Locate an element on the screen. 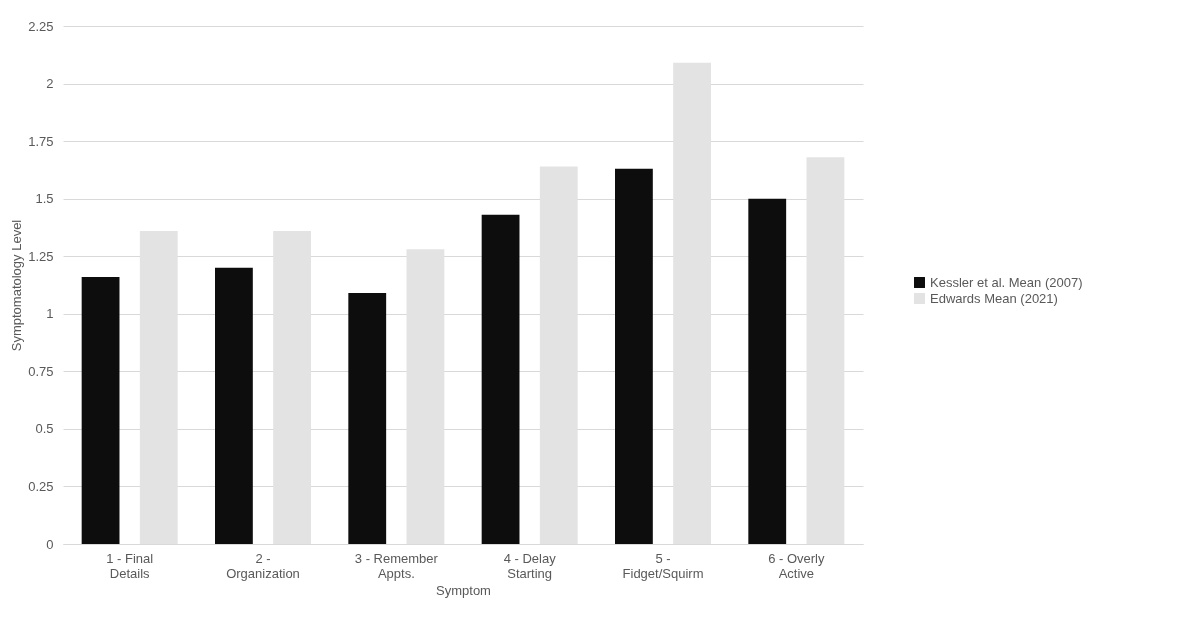 This screenshot has width=1201, height=644. y-axis-title: Symptomatology Level is located at coordinates (17, 285).